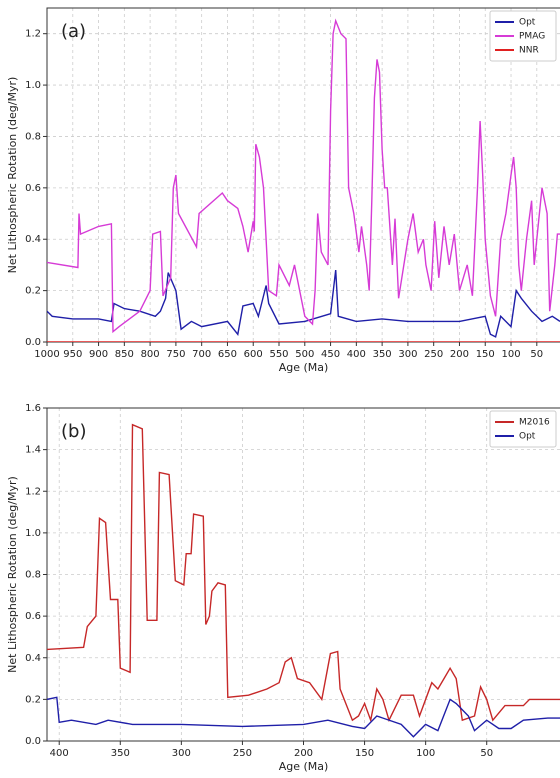 This screenshot has height=778, width=560. I want to click on legend-label: NNR, so click(529, 51).